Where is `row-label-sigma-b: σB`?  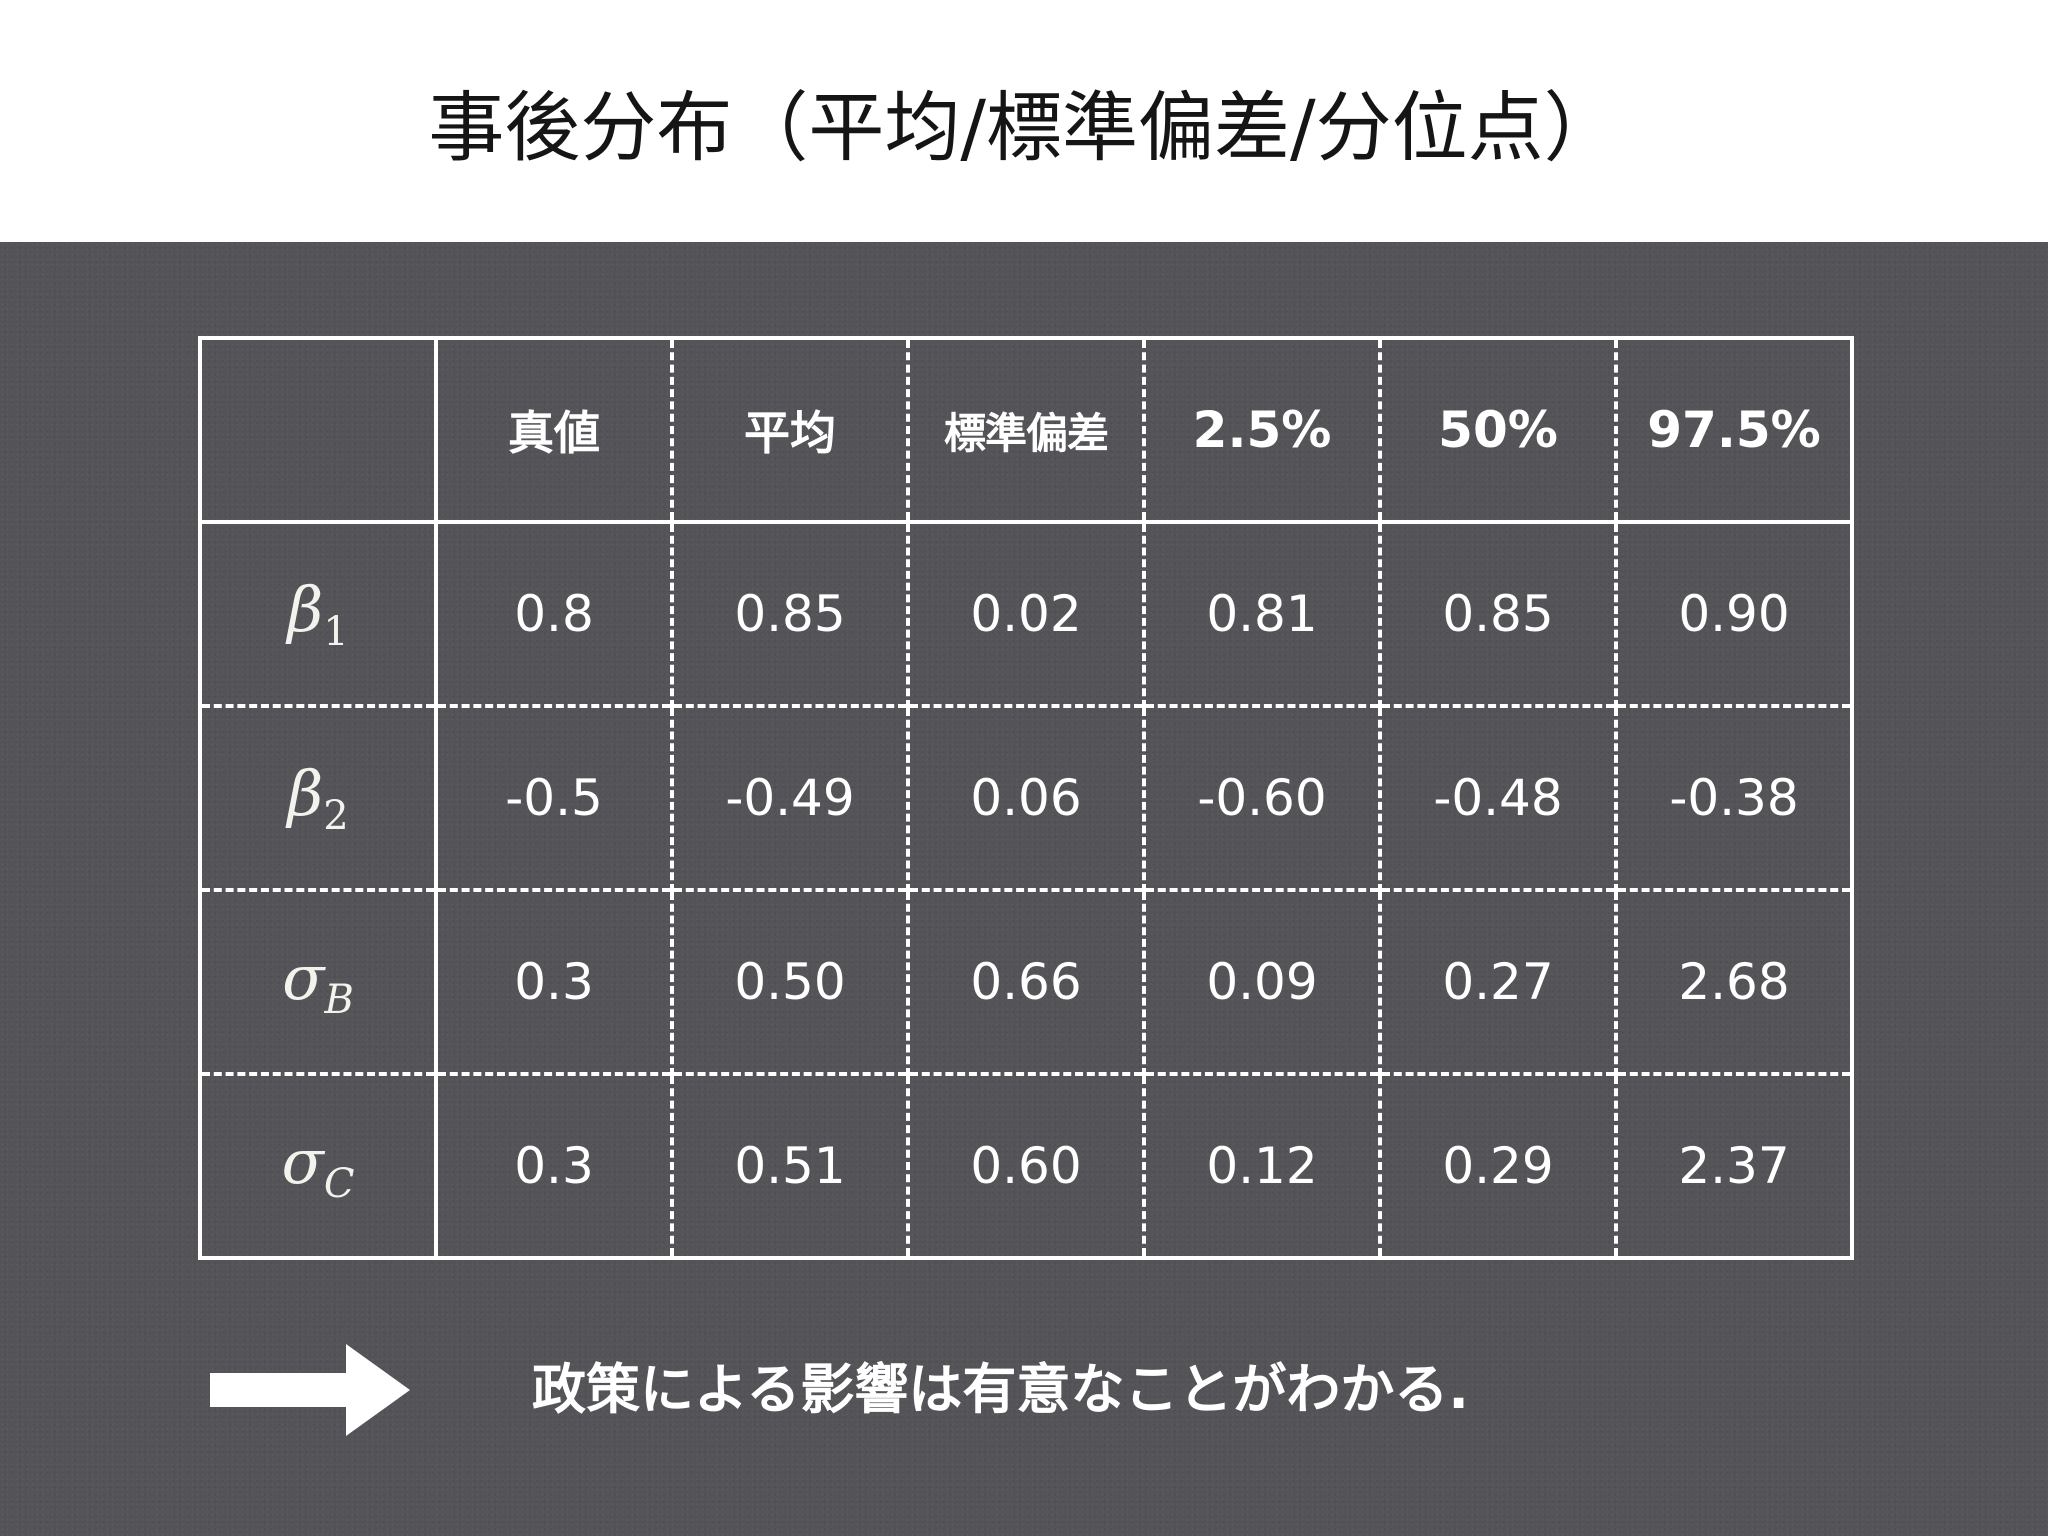 row-label-sigma-b: σB is located at coordinates (319, 981).